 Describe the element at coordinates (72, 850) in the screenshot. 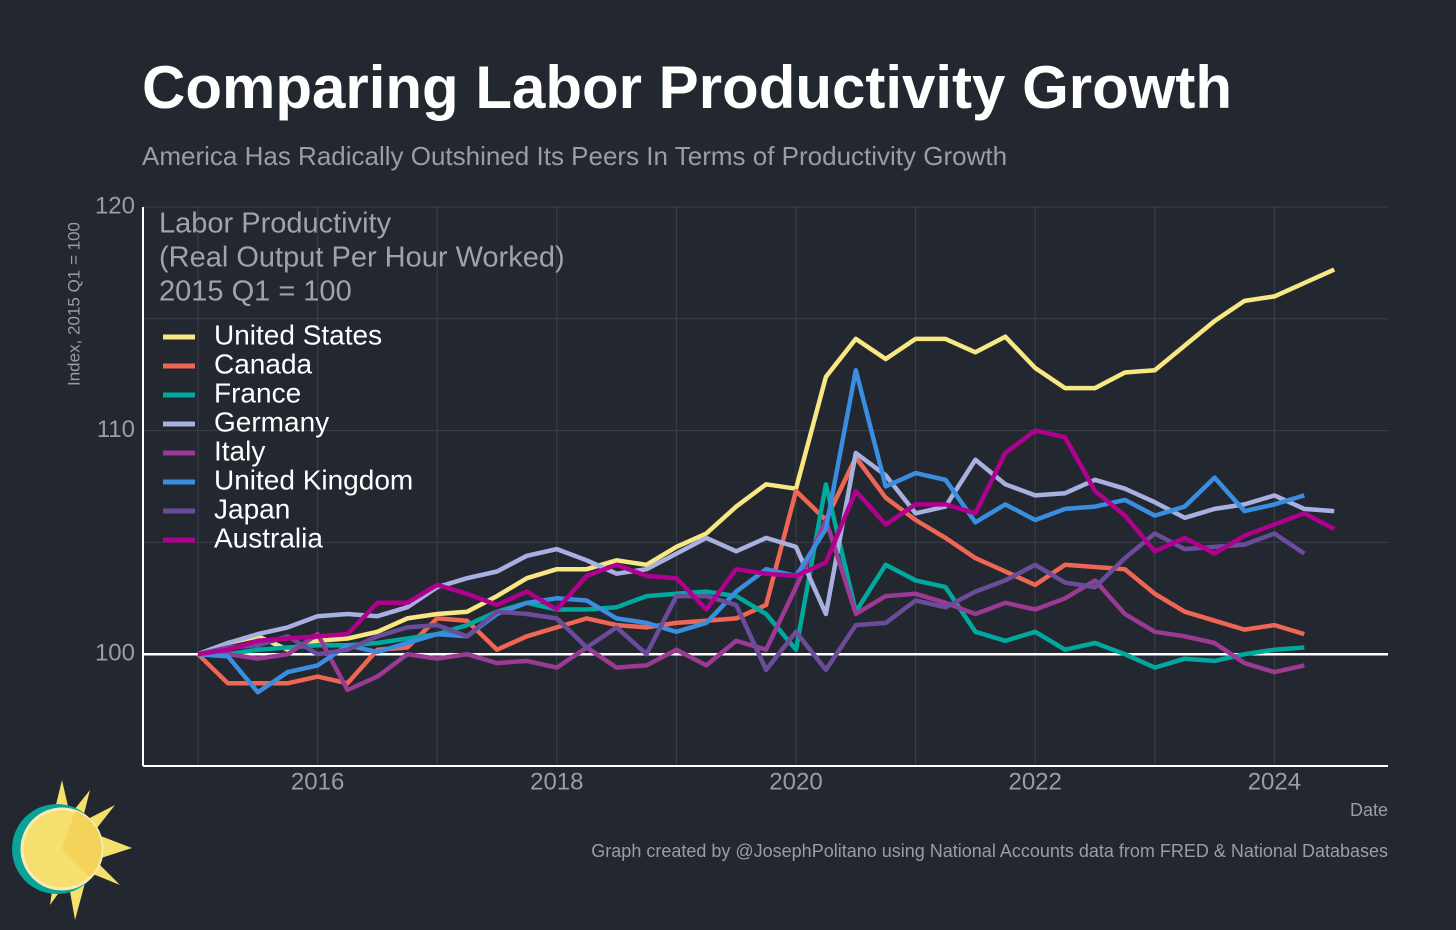

I see `logo` at that location.